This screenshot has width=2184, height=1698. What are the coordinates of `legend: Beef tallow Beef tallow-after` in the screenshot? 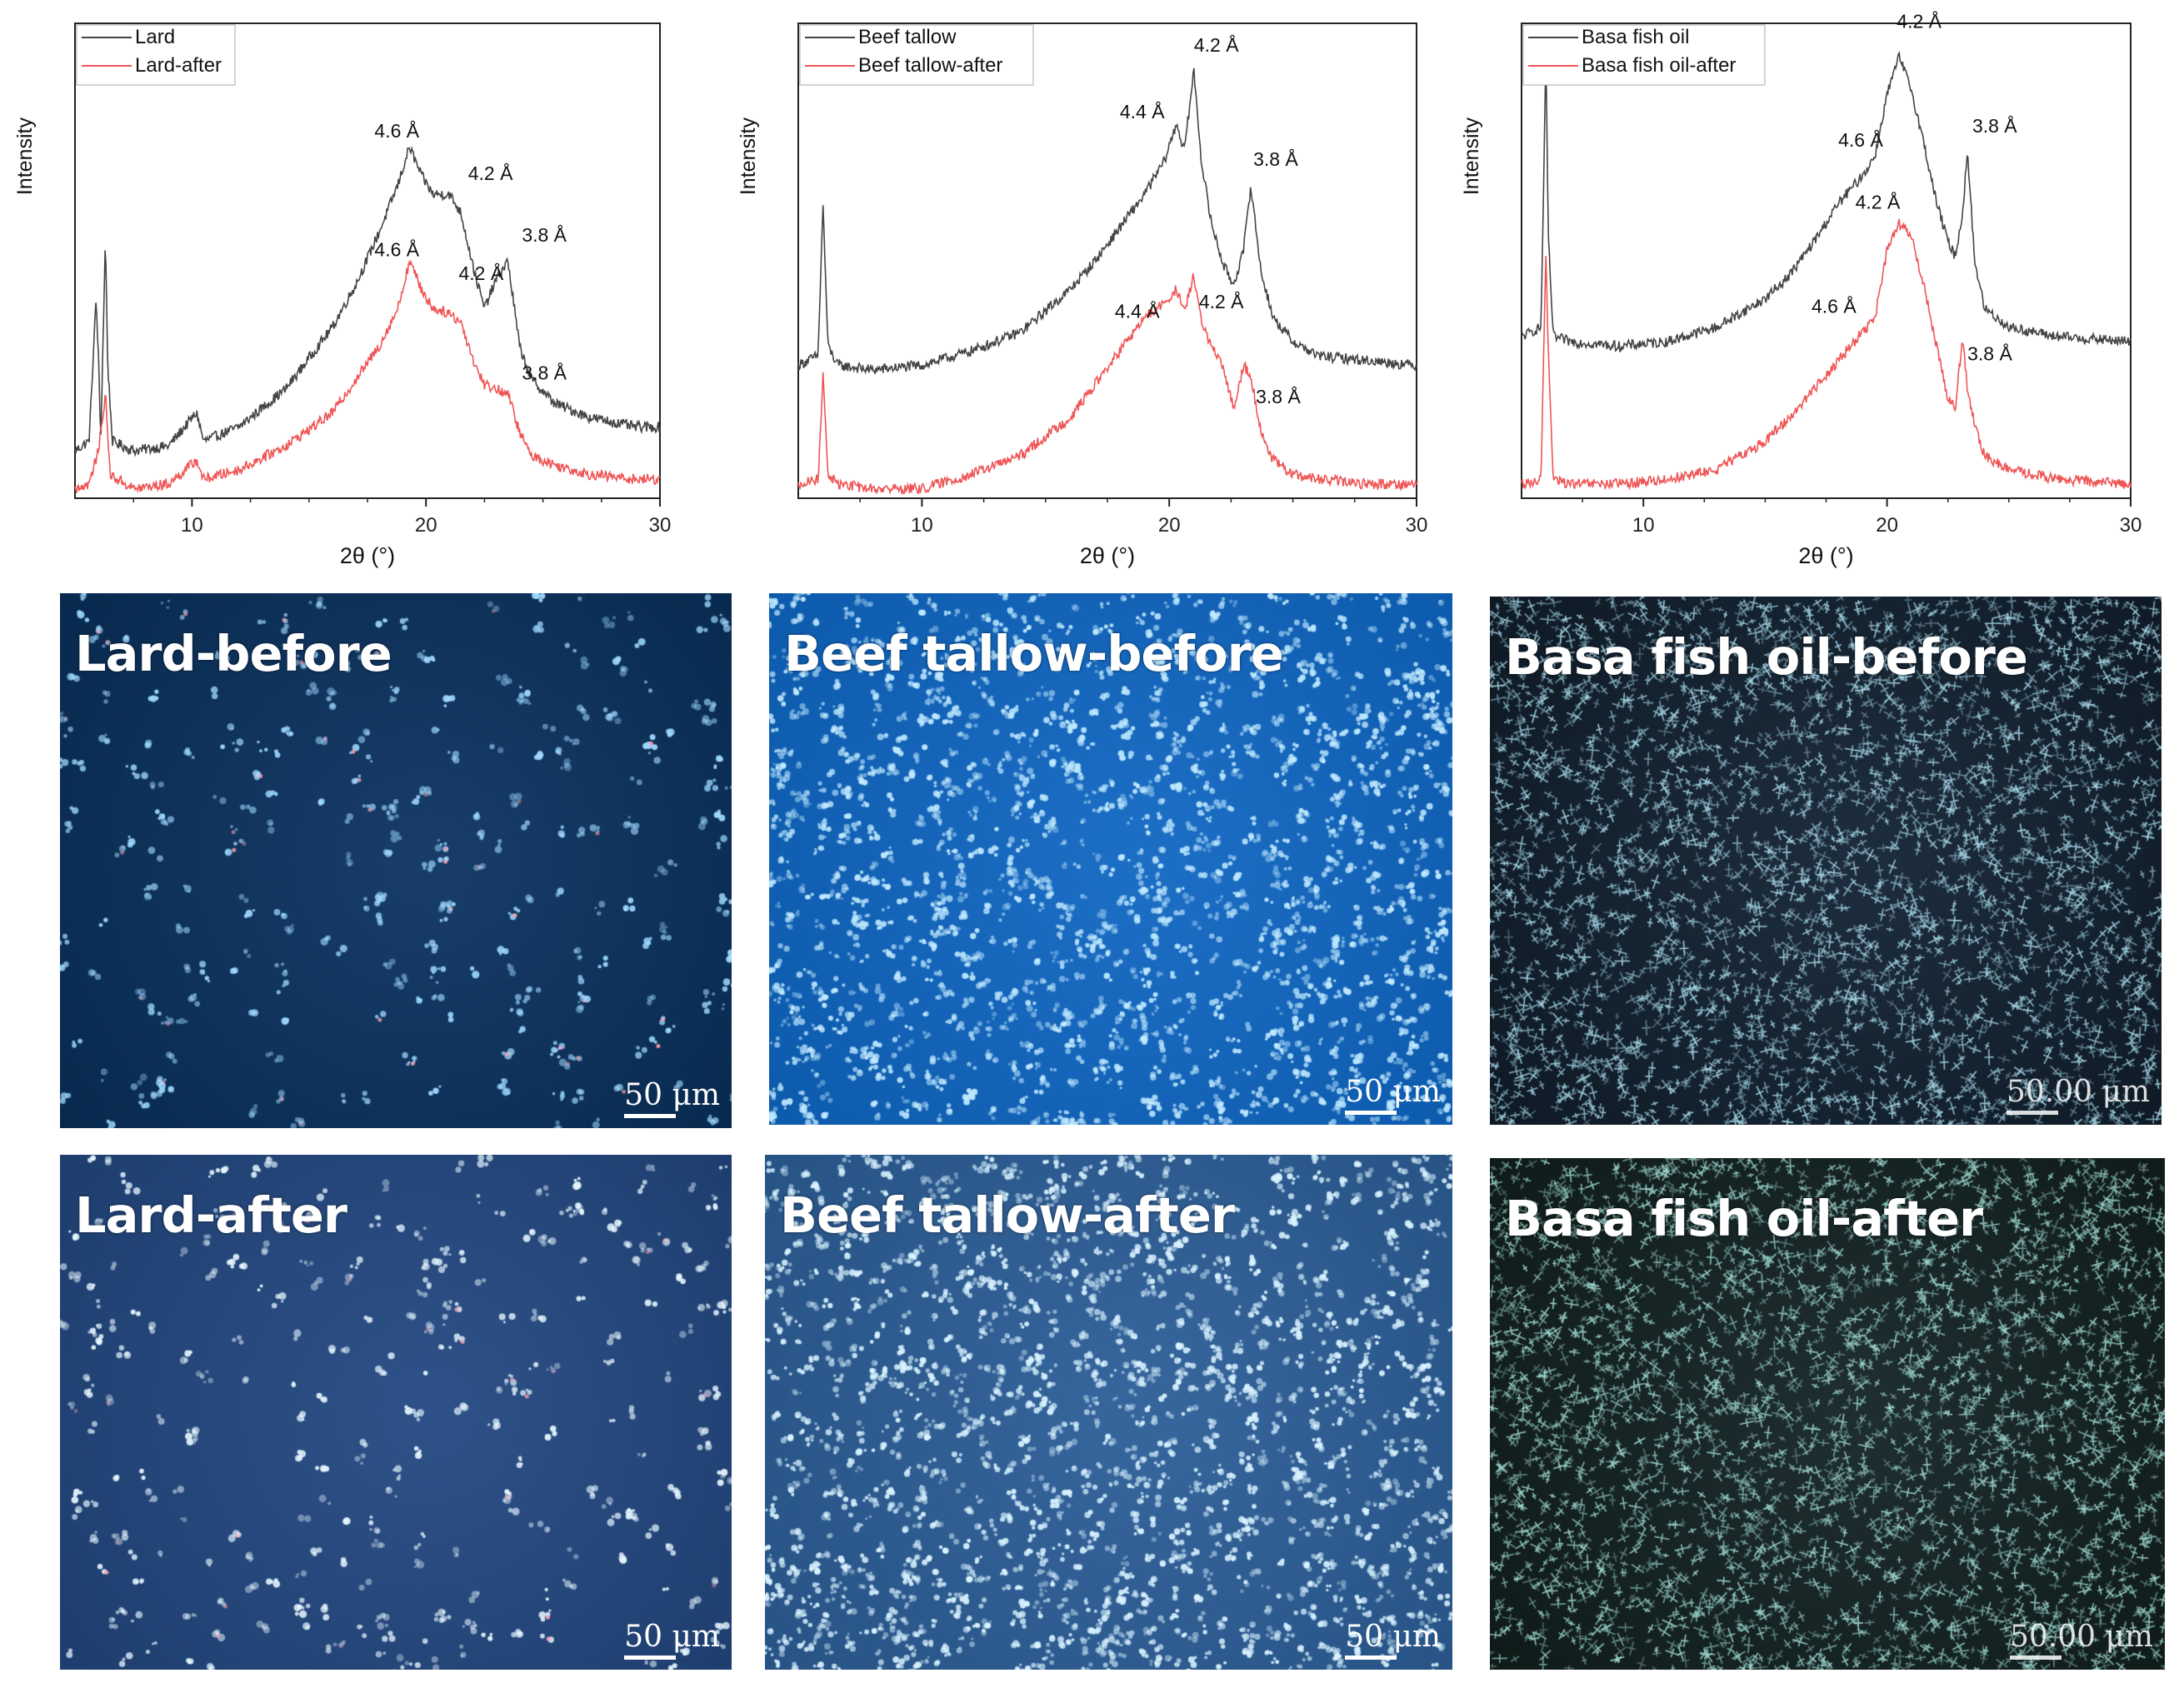 It's located at (916, 55).